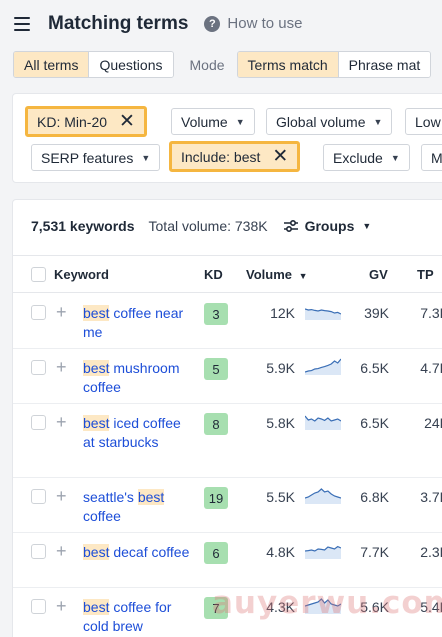 The height and width of the screenshot is (637, 442). What do you see at coordinates (290, 226) in the screenshot?
I see `sliders-icon` at bounding box center [290, 226].